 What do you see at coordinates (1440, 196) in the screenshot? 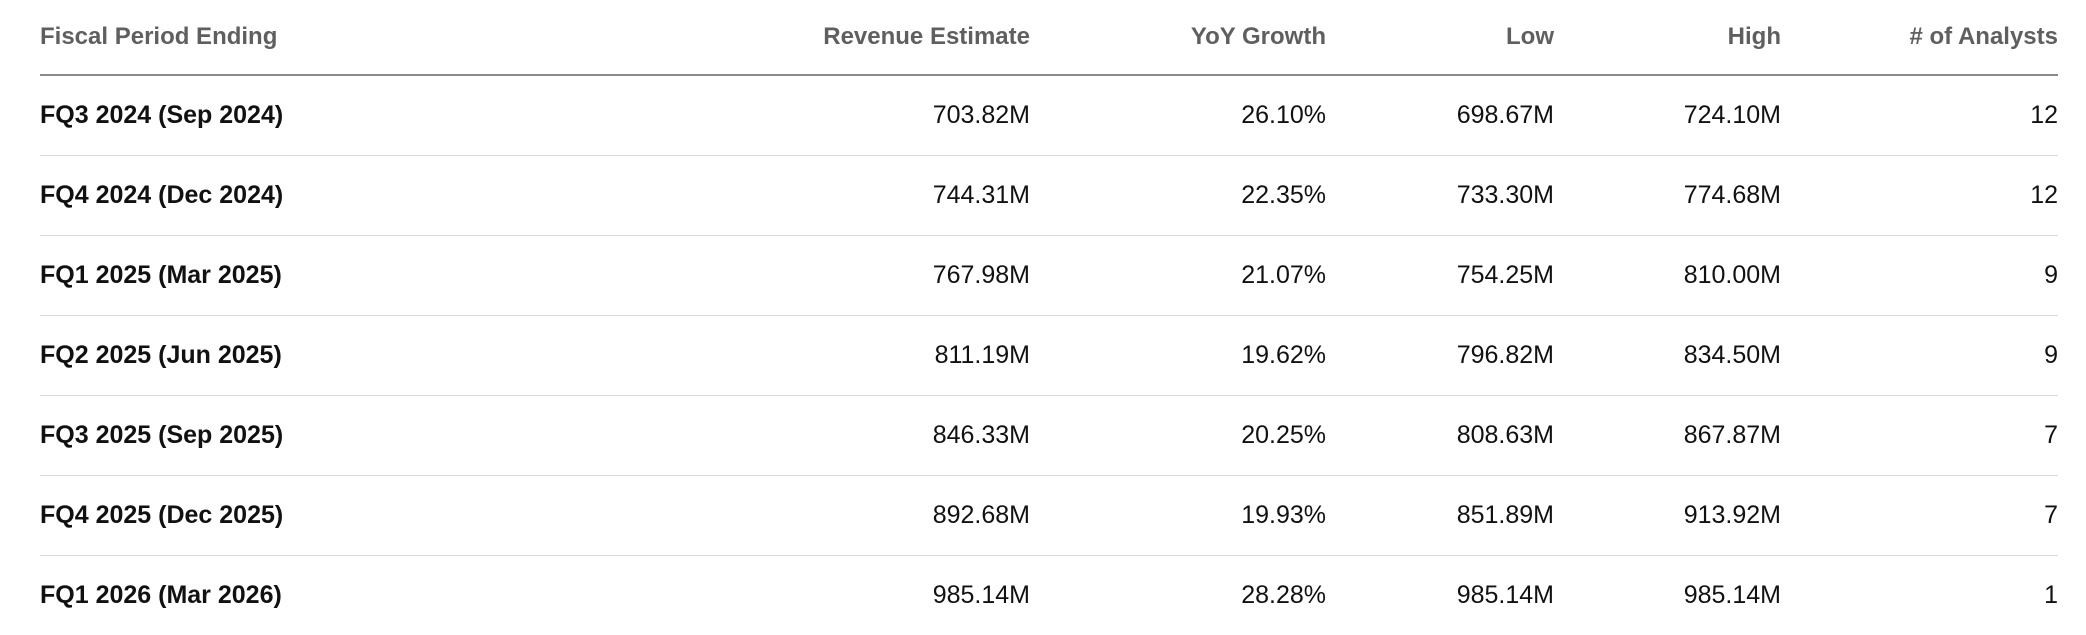
I see `cell-low: 733.30M` at bounding box center [1440, 196].